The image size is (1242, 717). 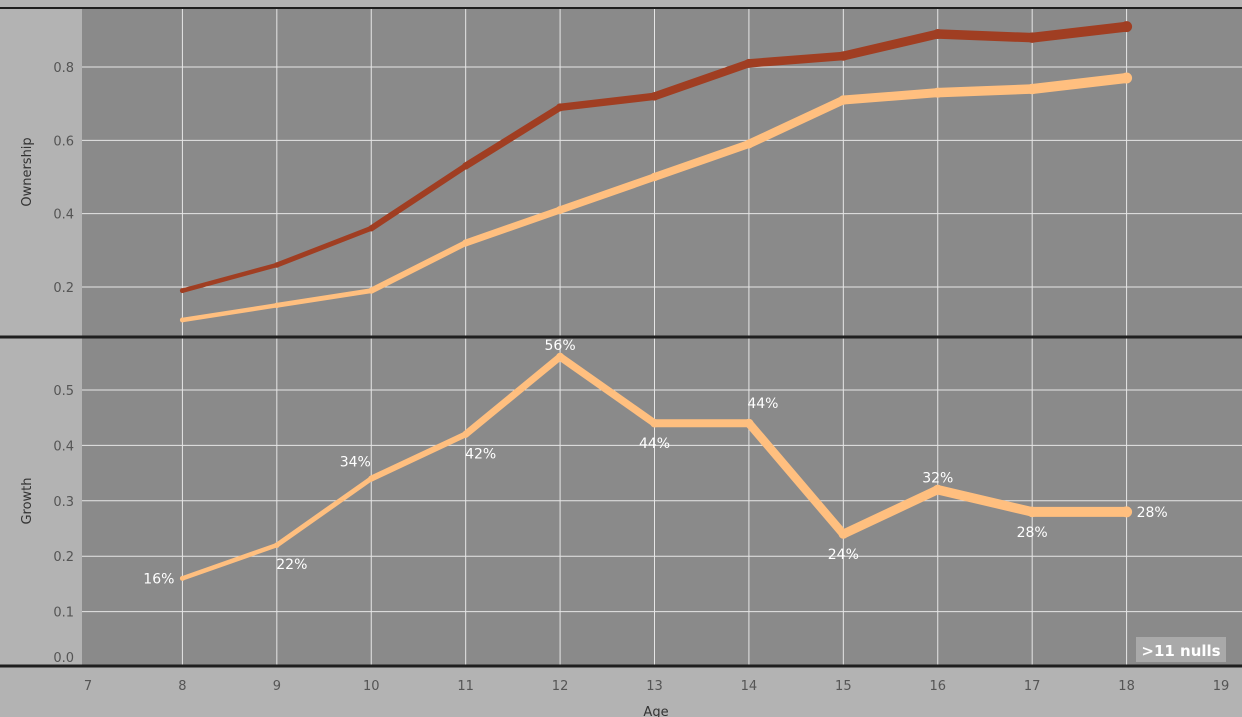 I want to click on growth-y-tick-label: 0.0, so click(x=63, y=658).